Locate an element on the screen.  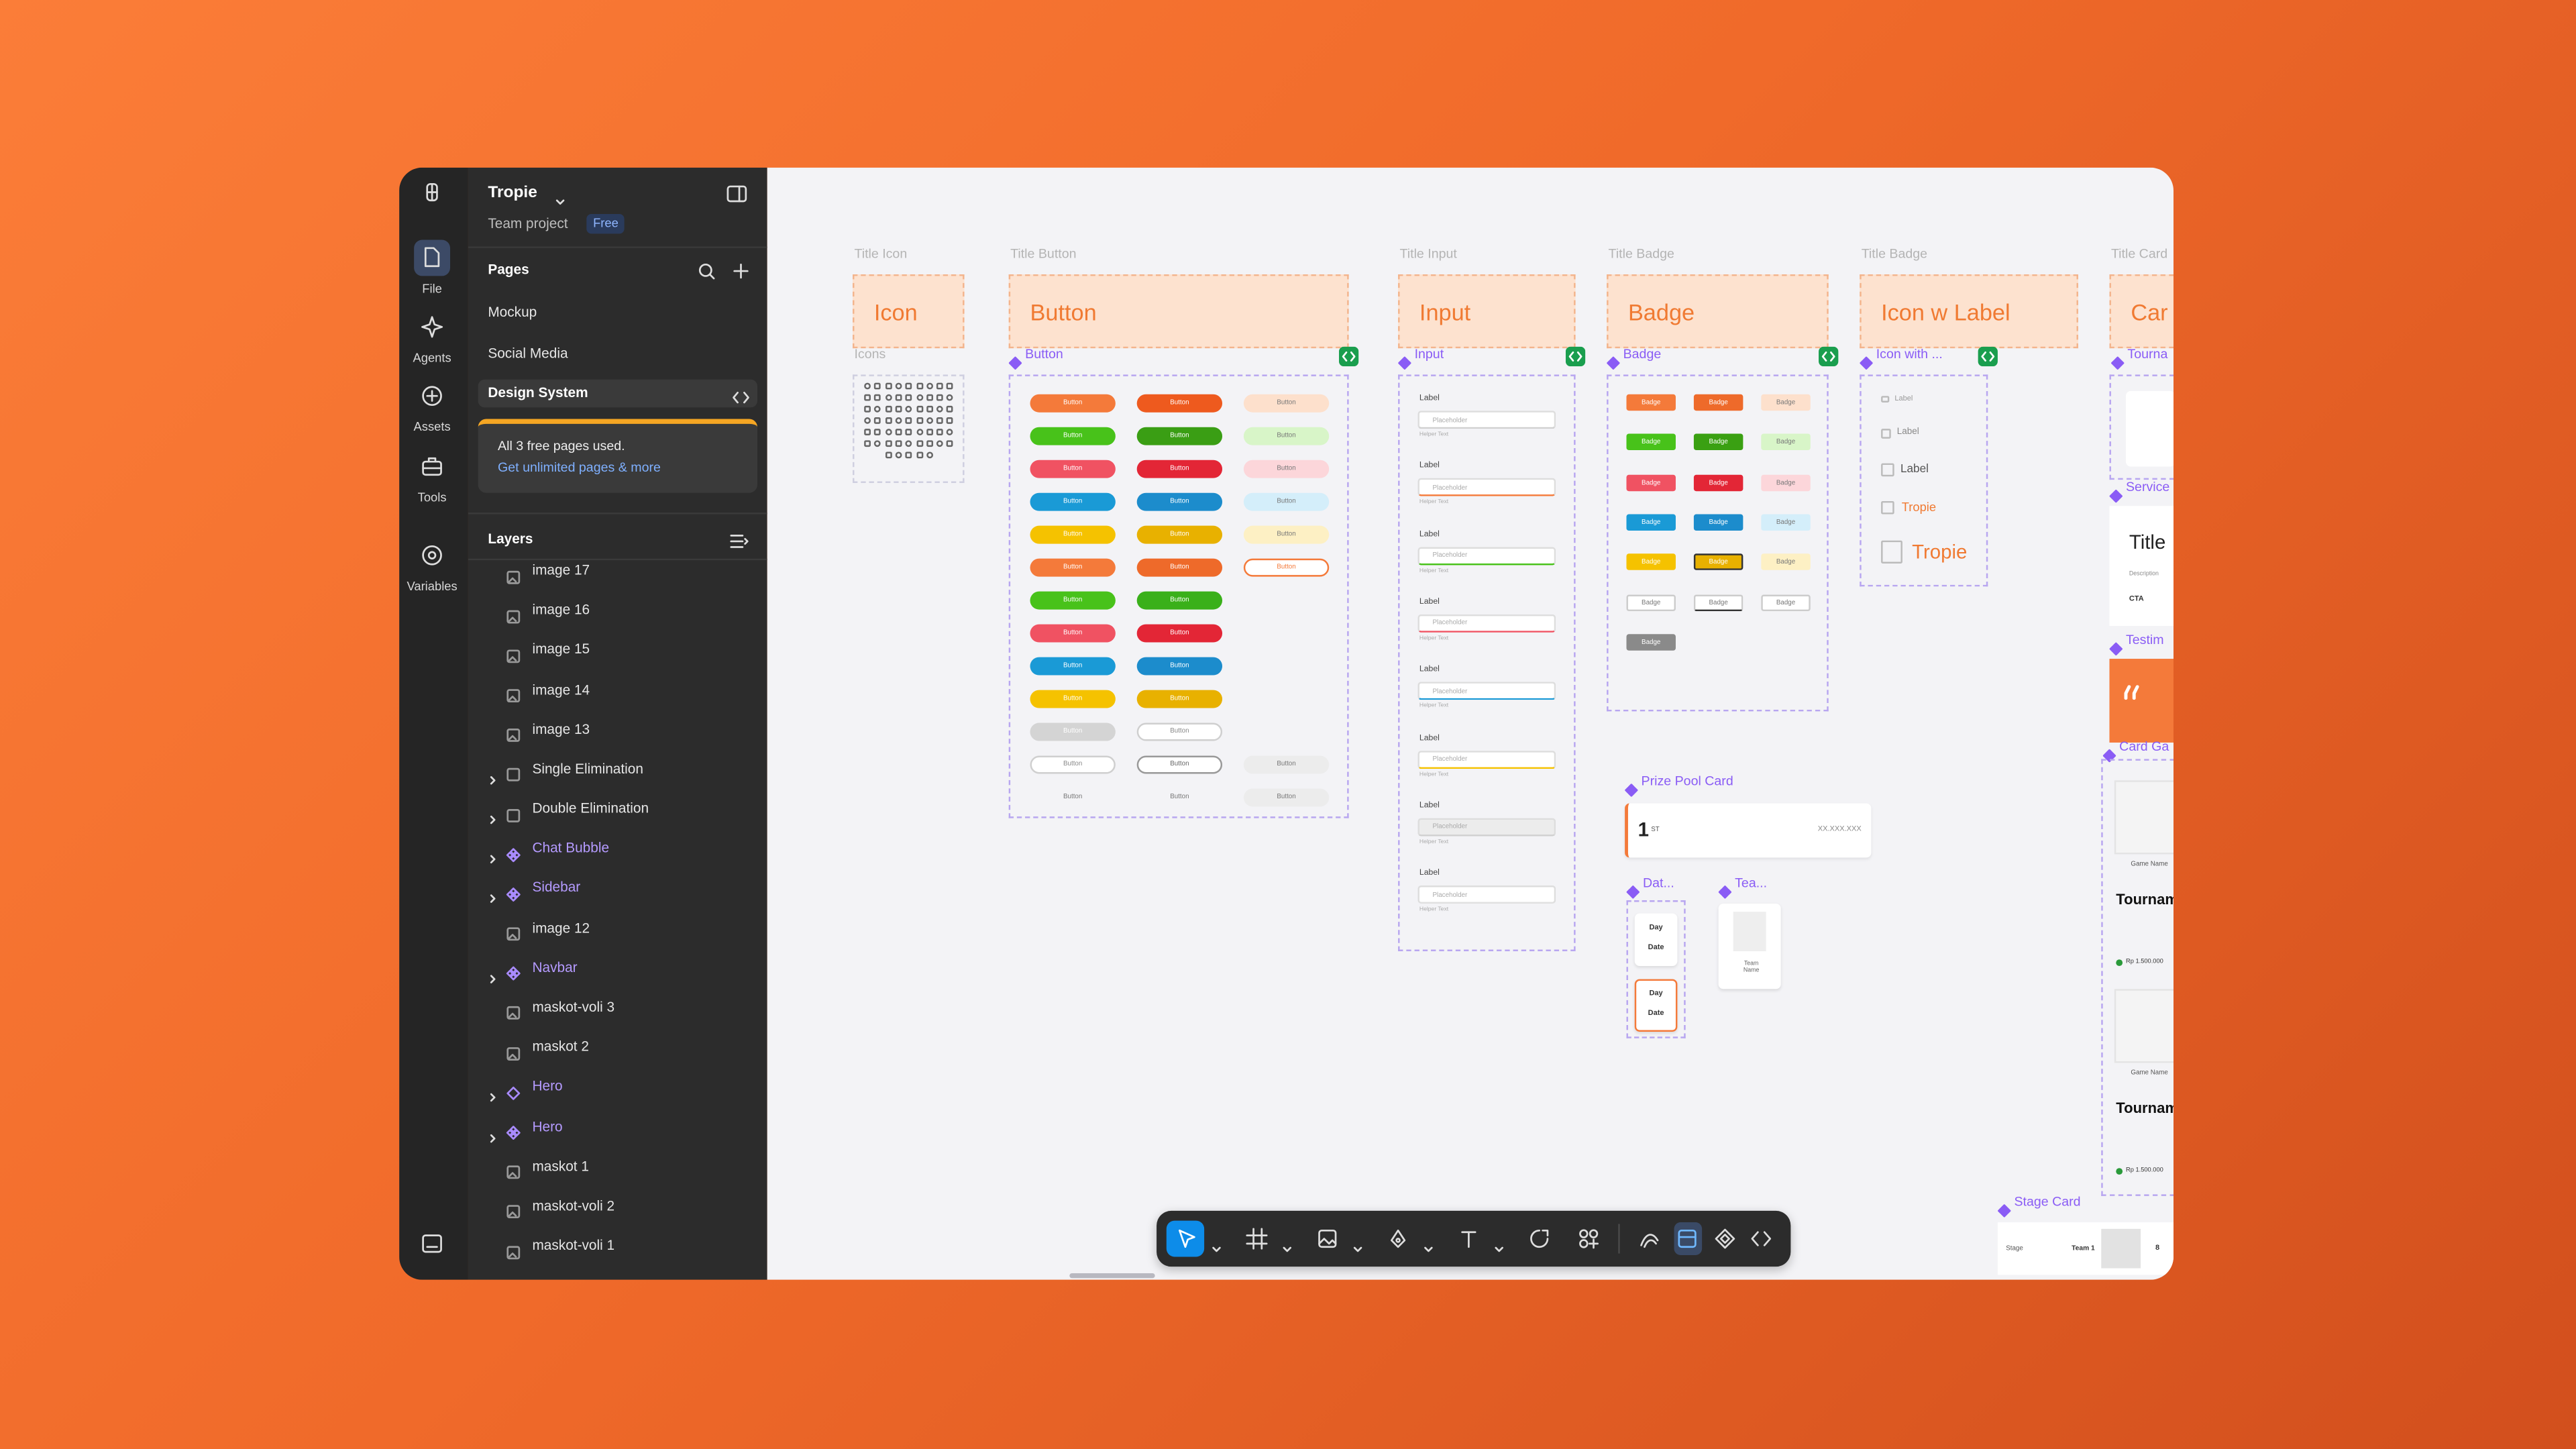
layer-name: maskot-voli 1 is located at coordinates (573, 1245).